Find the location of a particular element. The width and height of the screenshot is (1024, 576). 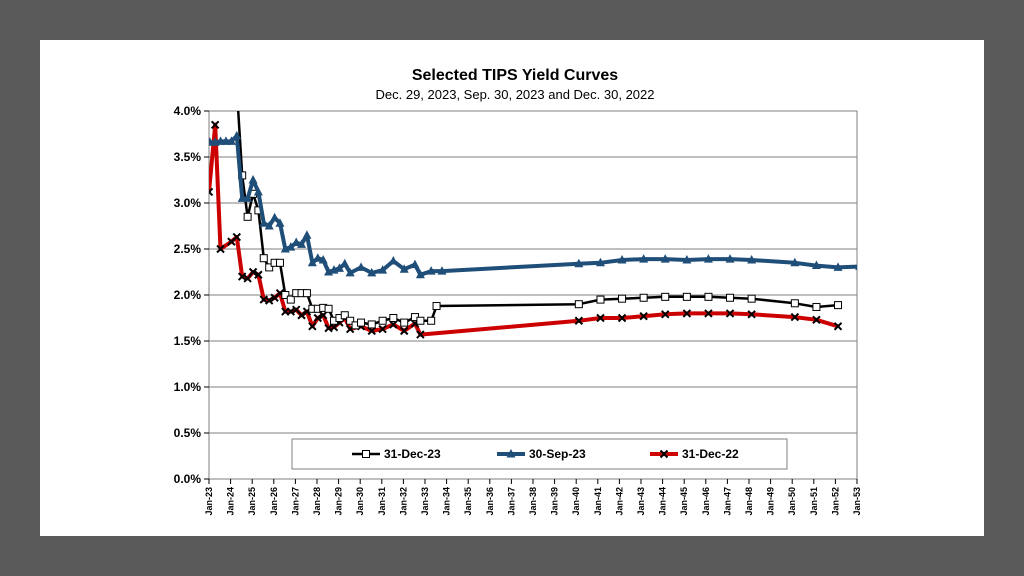

x-tick-label: Jan-33 is located at coordinates (425, 501).